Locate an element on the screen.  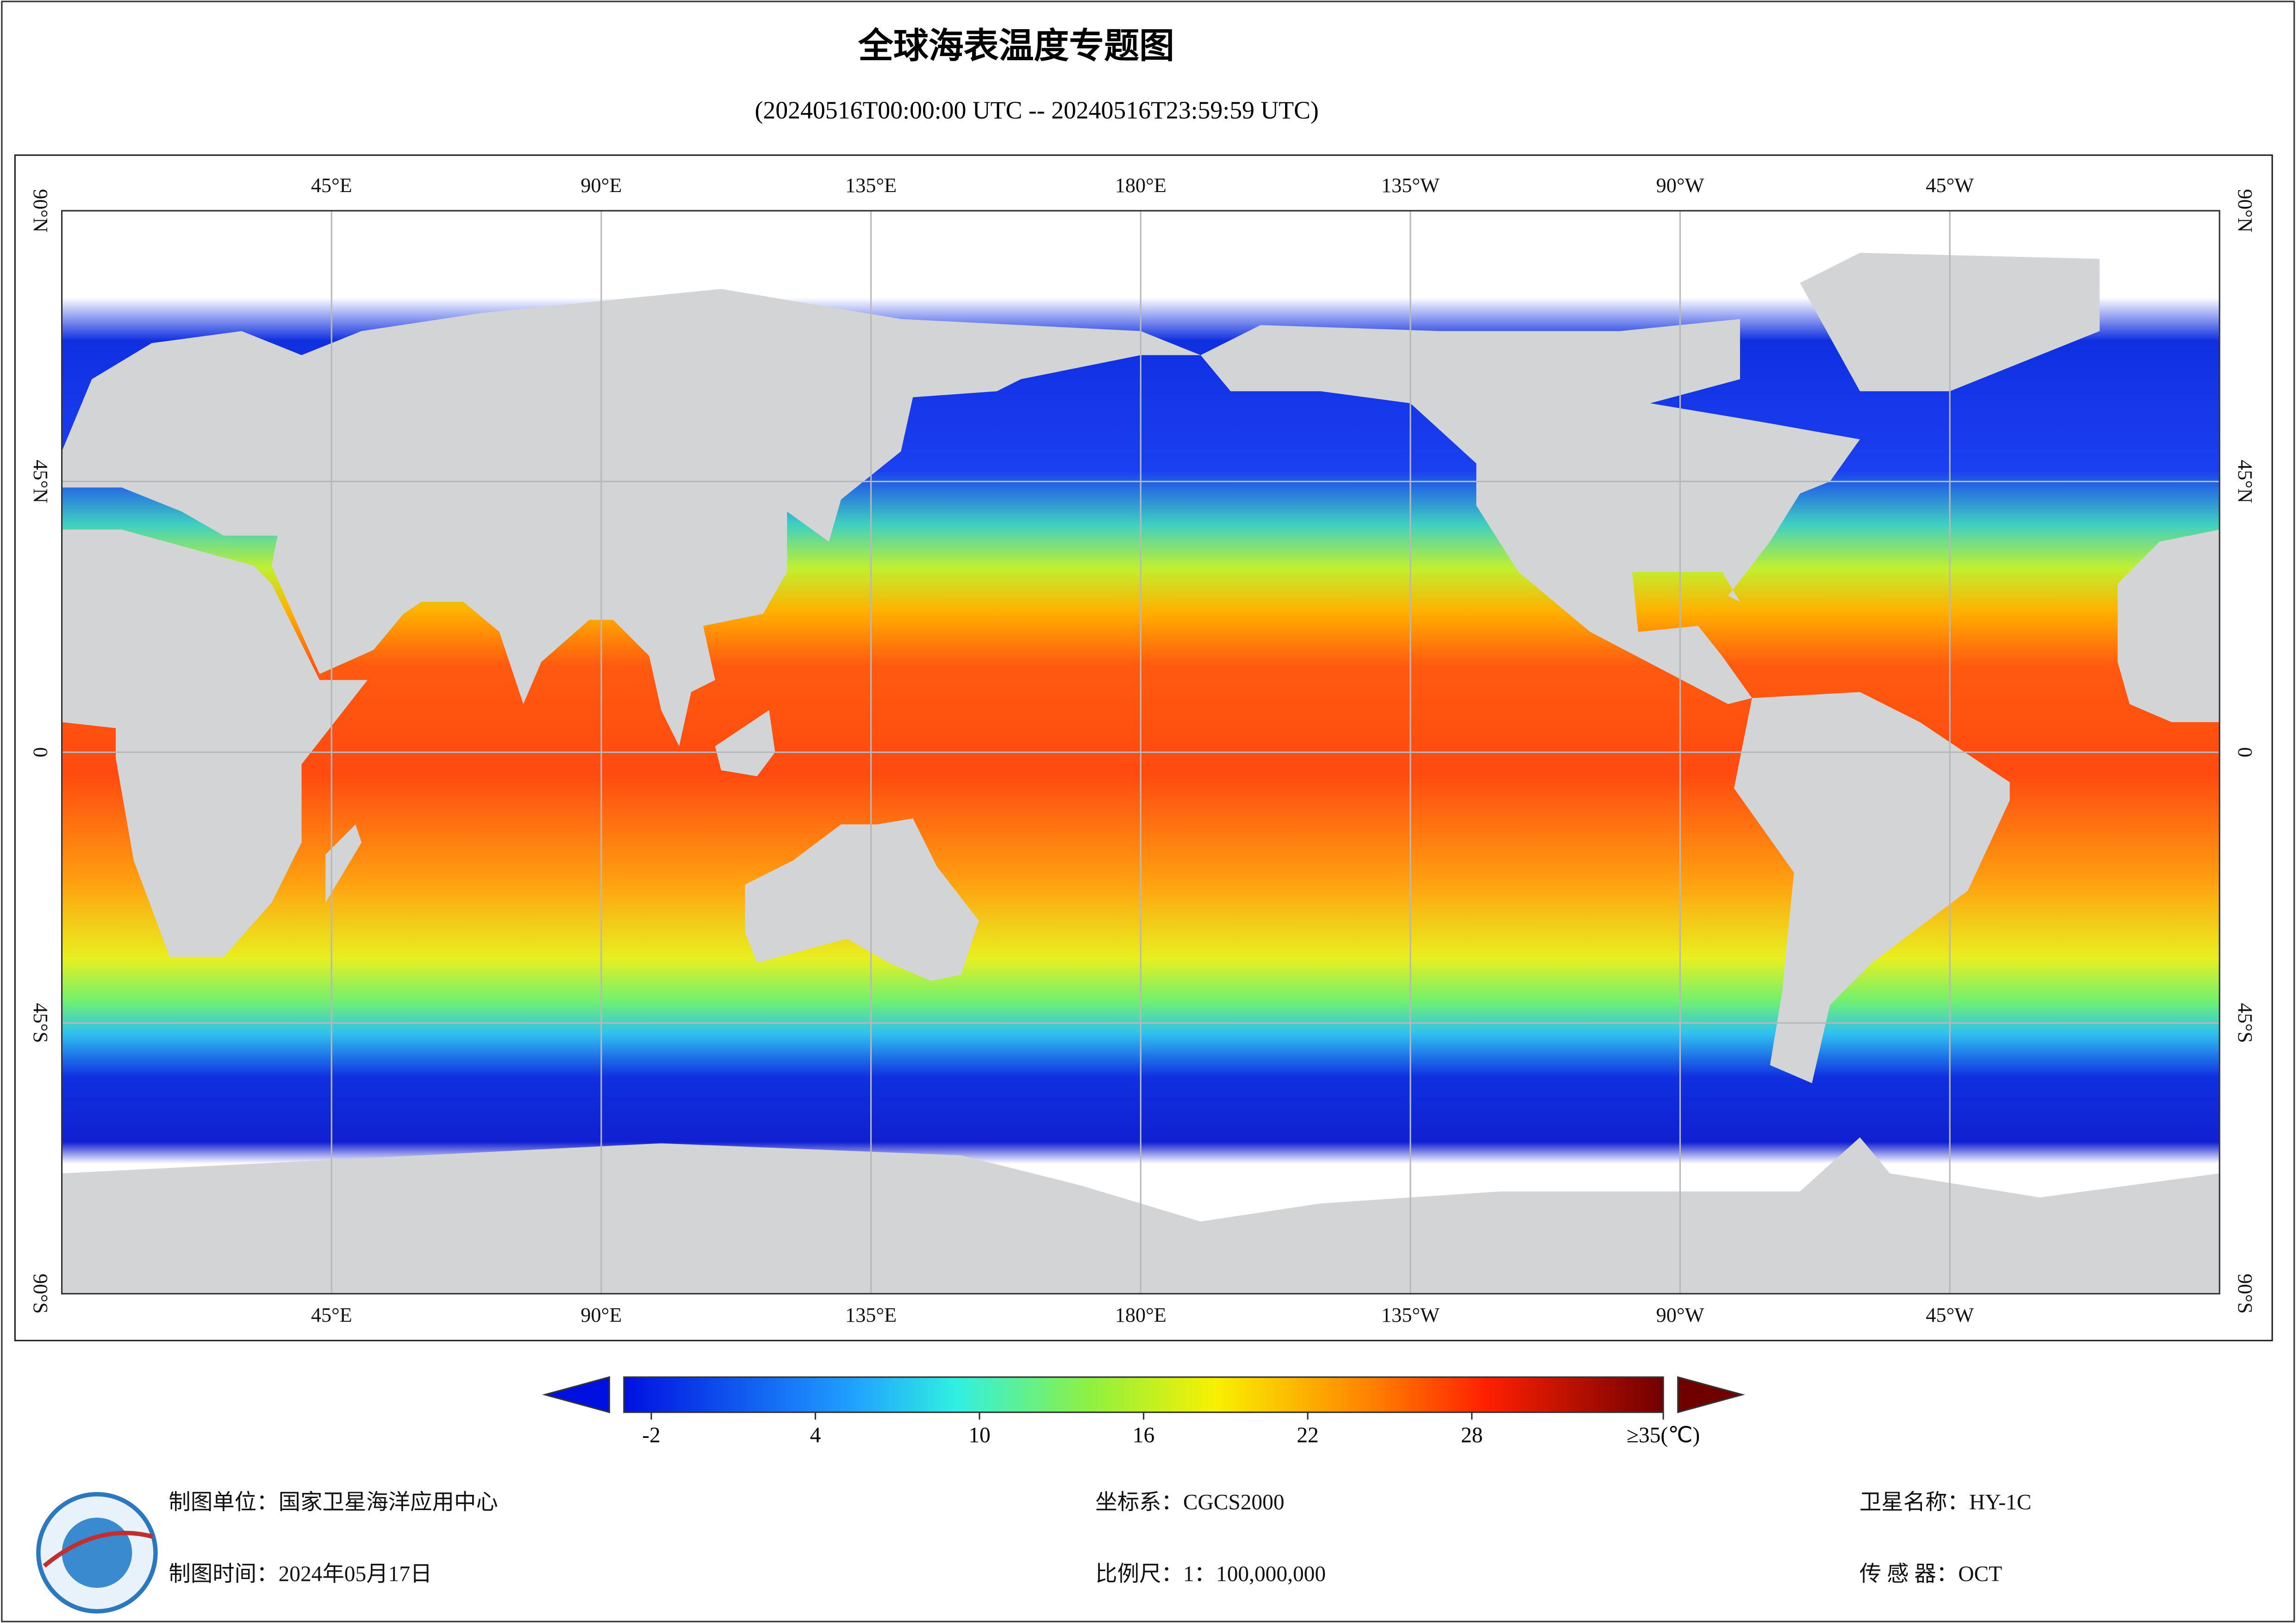
colorbar-label: 4 is located at coordinates (815, 1435).